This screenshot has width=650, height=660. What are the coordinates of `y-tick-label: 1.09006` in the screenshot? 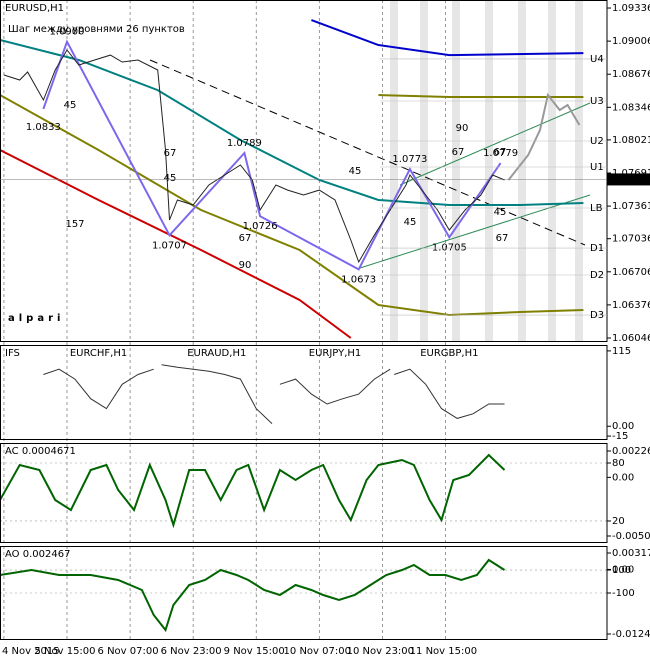 It's located at (631, 41).